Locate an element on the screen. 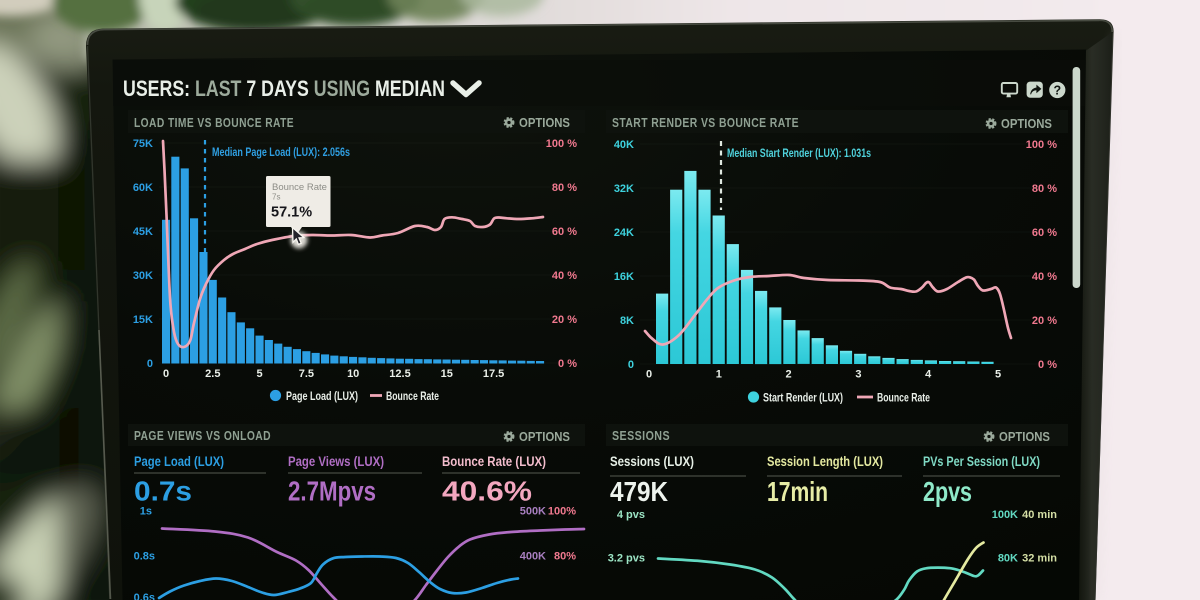  svg-text: PAGE VIEWS VS ONLOAD is located at coordinates (202, 436).